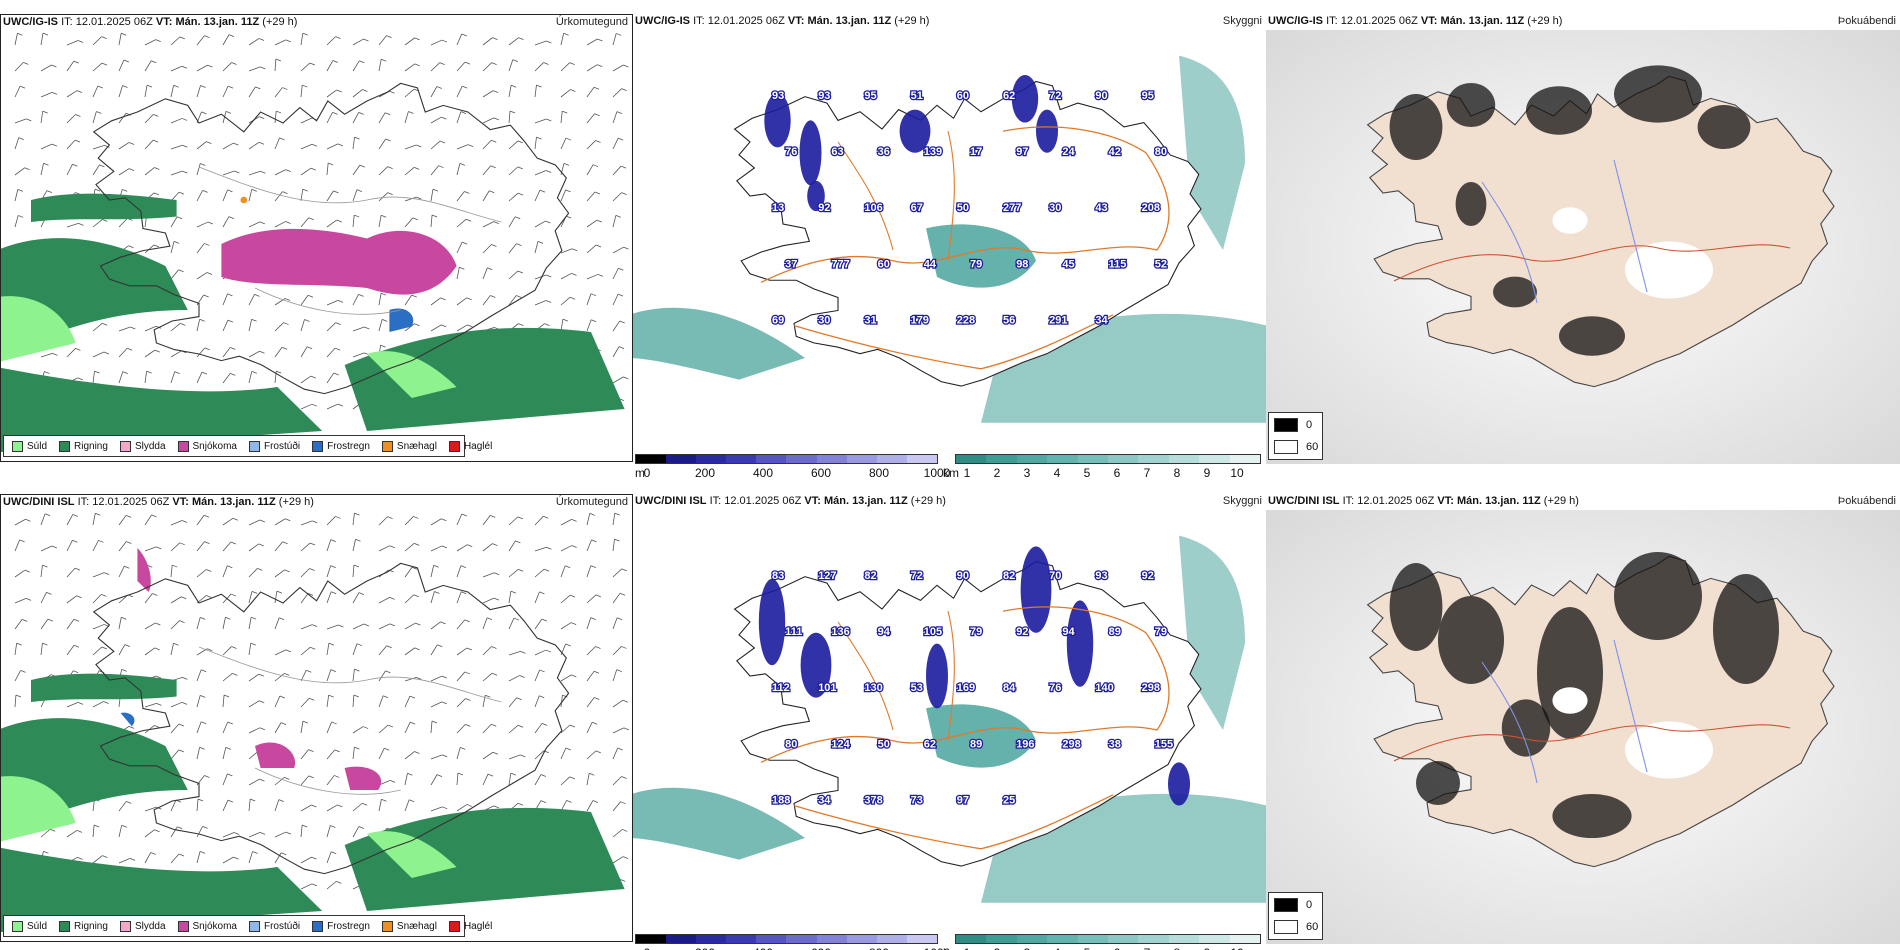  What do you see at coordinates (1025, 744) in the screenshot?
I see `visibility-value: 196` at bounding box center [1025, 744].